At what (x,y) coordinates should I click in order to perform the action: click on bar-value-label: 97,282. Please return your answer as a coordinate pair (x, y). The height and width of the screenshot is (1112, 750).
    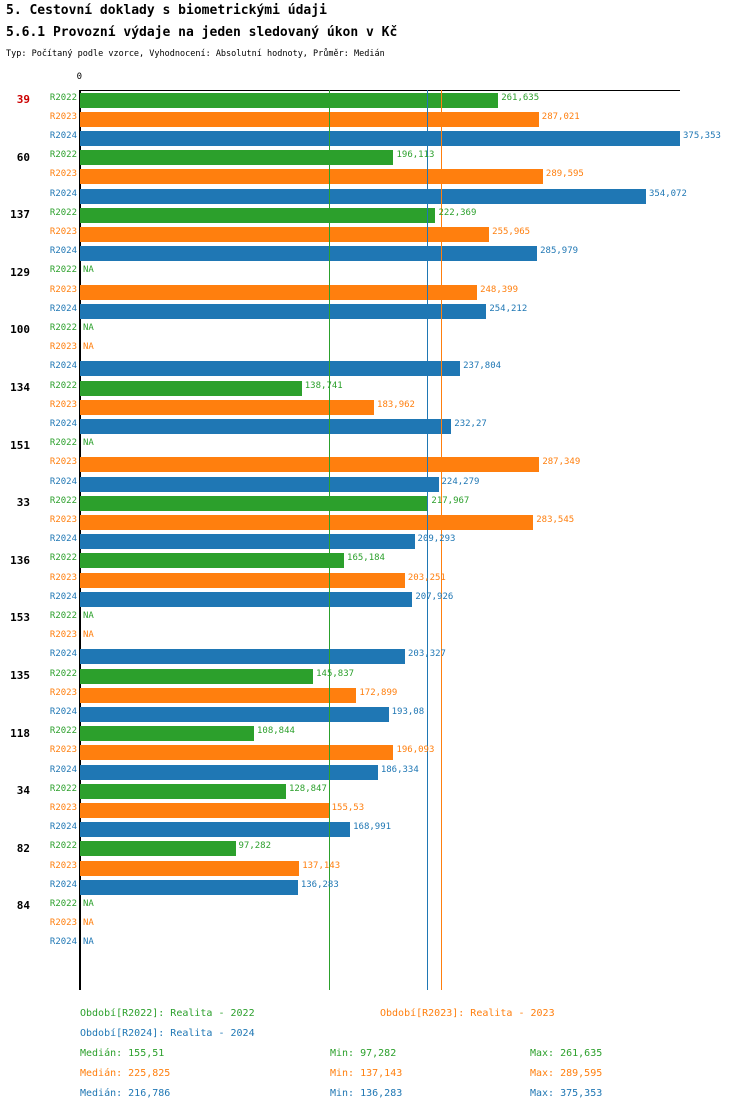
    Looking at the image, I should click on (255, 846).